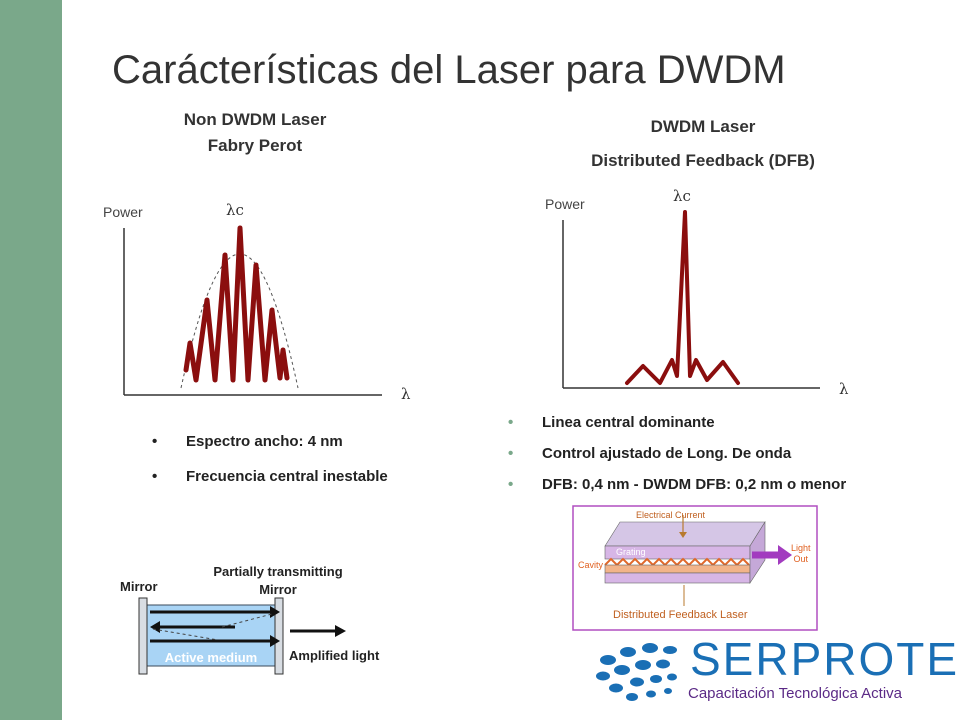 The height and width of the screenshot is (720, 960). Describe the element at coordinates (694, 484) in the screenshot. I see `bullet-text: DFB: 0,4 nm - DWDM DFB: 0,2 nm o menor` at that location.